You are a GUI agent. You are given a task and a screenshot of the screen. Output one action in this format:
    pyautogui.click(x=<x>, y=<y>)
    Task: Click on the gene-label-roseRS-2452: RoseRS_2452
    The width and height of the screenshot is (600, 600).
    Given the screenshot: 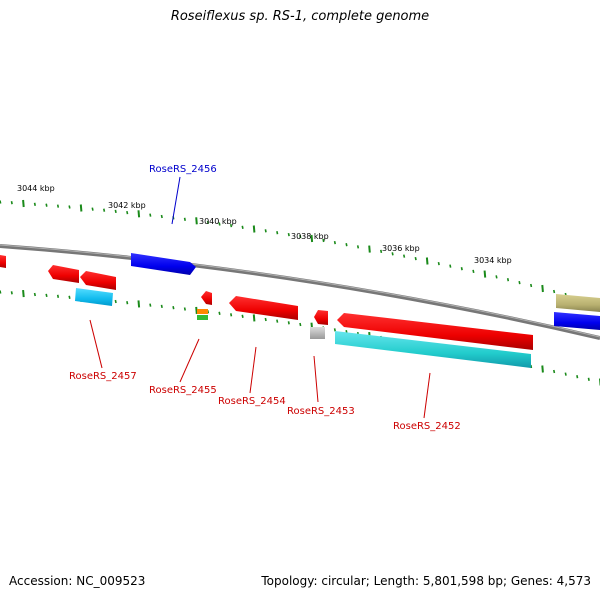 What is the action you would take?
    pyautogui.click(x=427, y=426)
    